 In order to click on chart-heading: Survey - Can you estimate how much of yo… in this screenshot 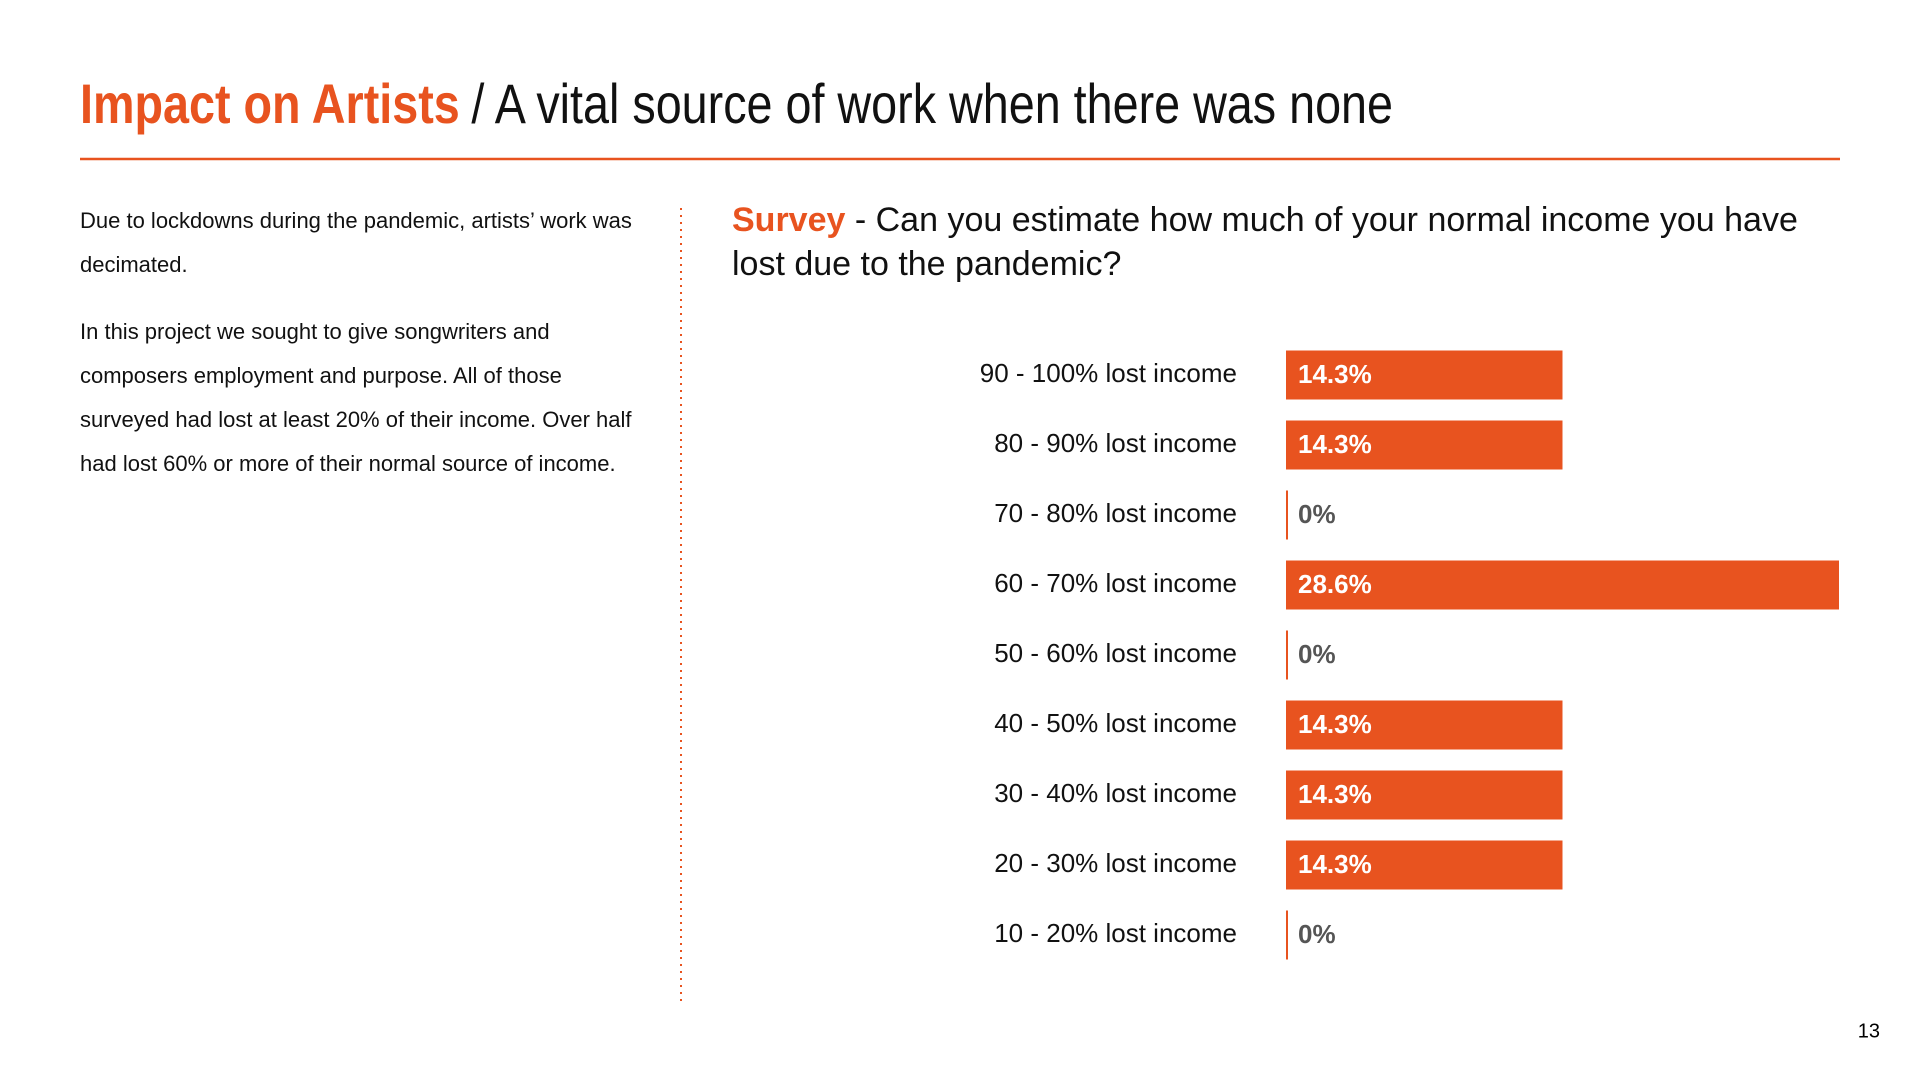, I will do `click(1287, 242)`.